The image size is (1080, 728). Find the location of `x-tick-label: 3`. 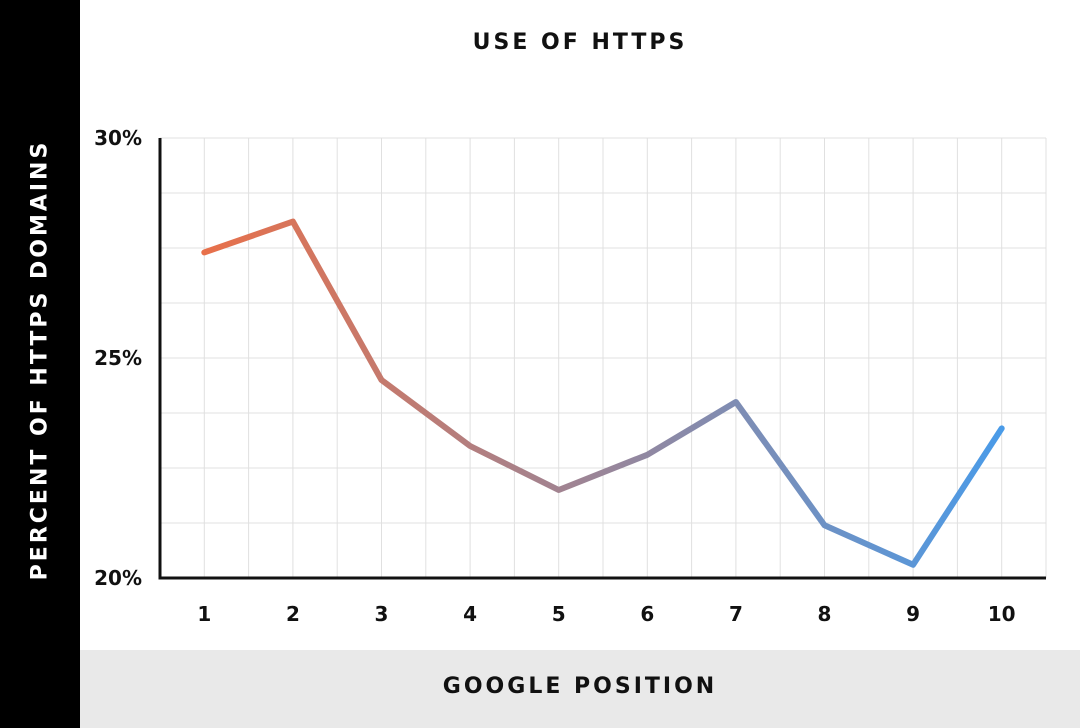

x-tick-label: 3 is located at coordinates (382, 614).